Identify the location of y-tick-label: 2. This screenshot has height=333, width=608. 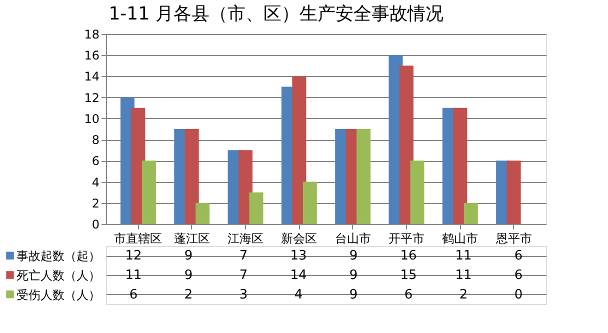
(96, 203).